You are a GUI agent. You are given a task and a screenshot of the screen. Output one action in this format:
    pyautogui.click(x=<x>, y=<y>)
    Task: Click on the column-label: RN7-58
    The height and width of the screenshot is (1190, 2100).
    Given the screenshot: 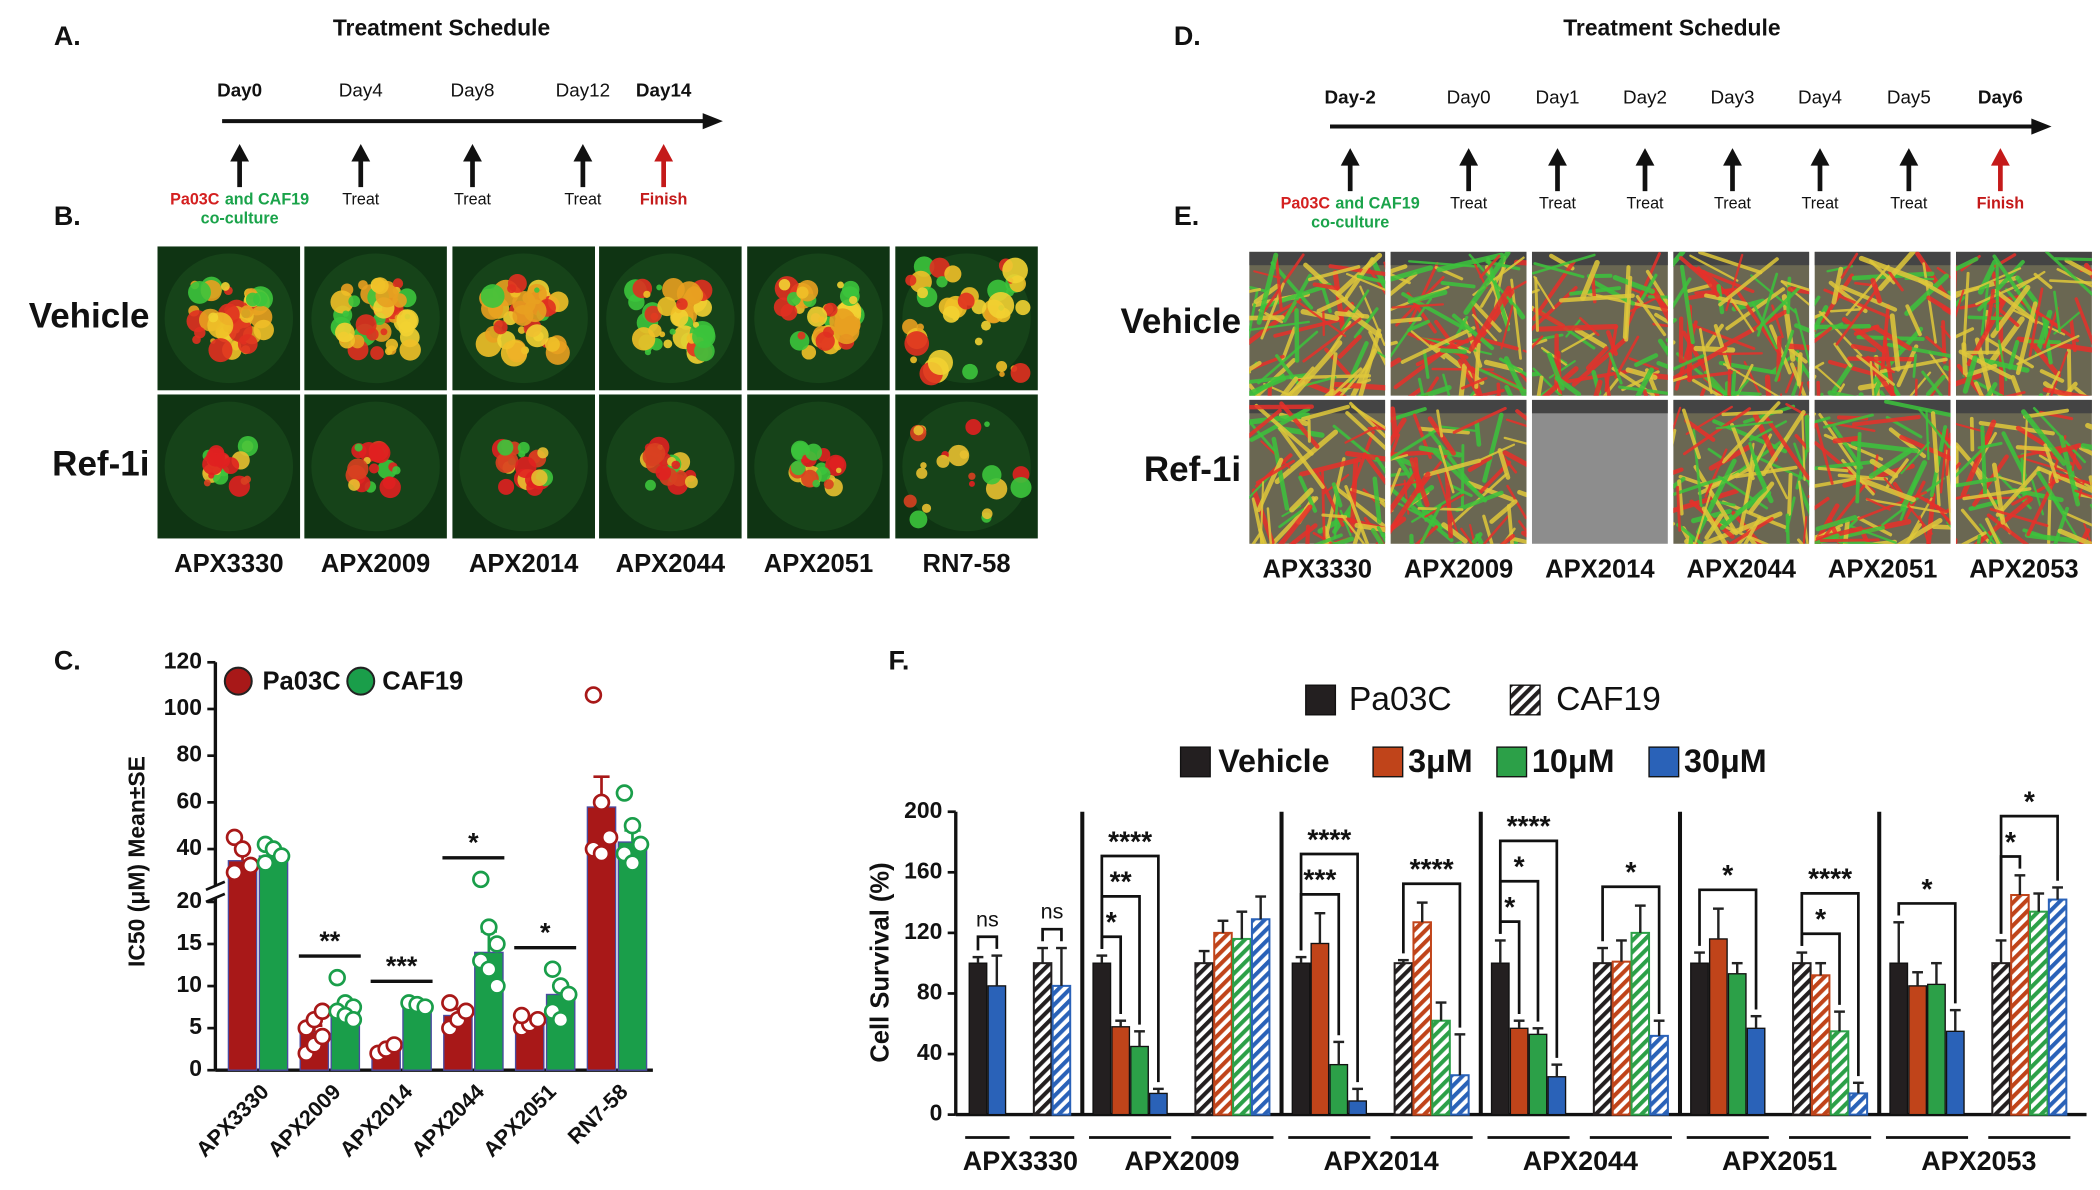 What is the action you would take?
    pyautogui.click(x=966, y=564)
    